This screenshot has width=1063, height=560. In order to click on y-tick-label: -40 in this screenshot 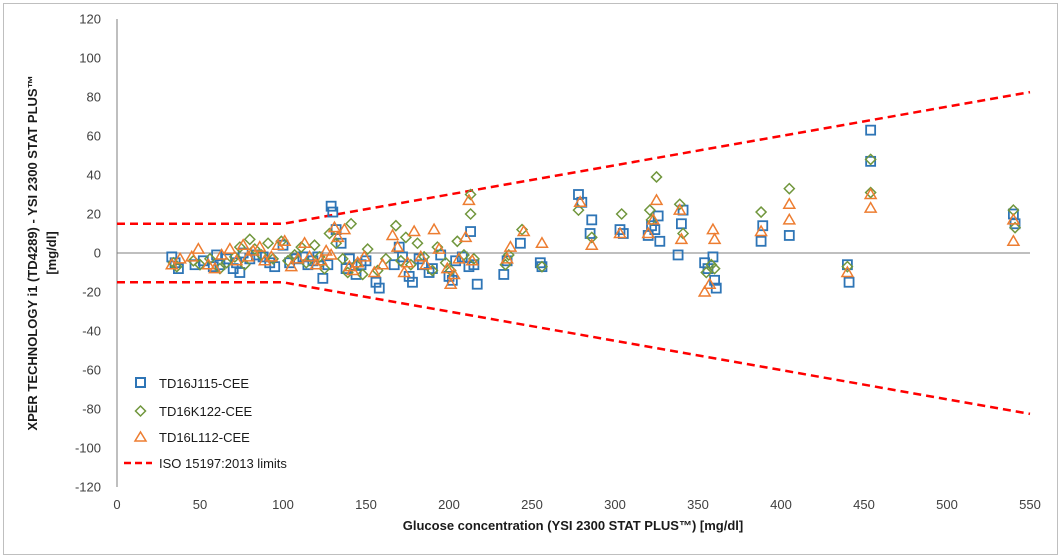, I will do `click(91, 331)`.